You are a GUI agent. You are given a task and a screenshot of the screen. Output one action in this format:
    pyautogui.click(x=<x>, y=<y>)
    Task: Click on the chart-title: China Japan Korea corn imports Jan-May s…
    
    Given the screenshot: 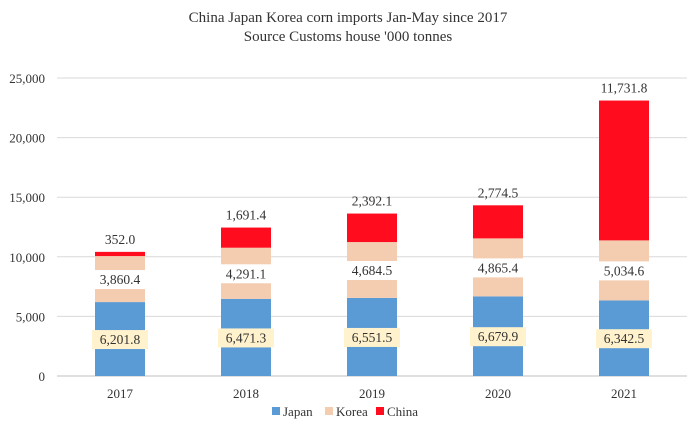 What is the action you would take?
    pyautogui.click(x=348, y=18)
    